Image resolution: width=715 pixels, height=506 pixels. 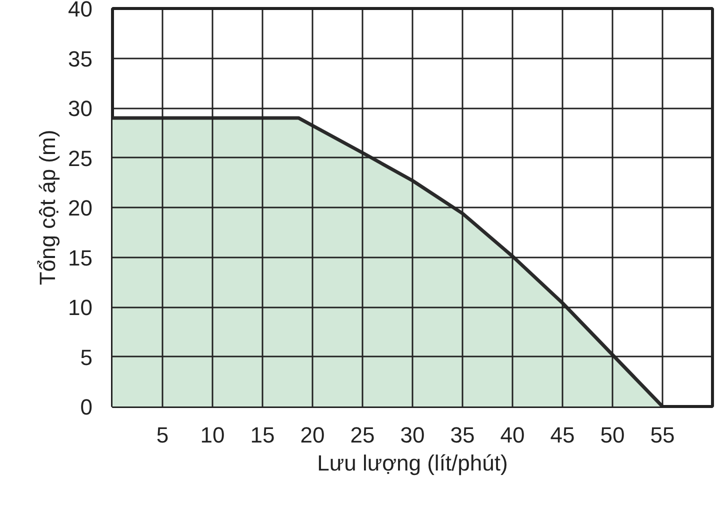 What do you see at coordinates (162, 435) in the screenshot?
I see `x-tick-label: 5` at bounding box center [162, 435].